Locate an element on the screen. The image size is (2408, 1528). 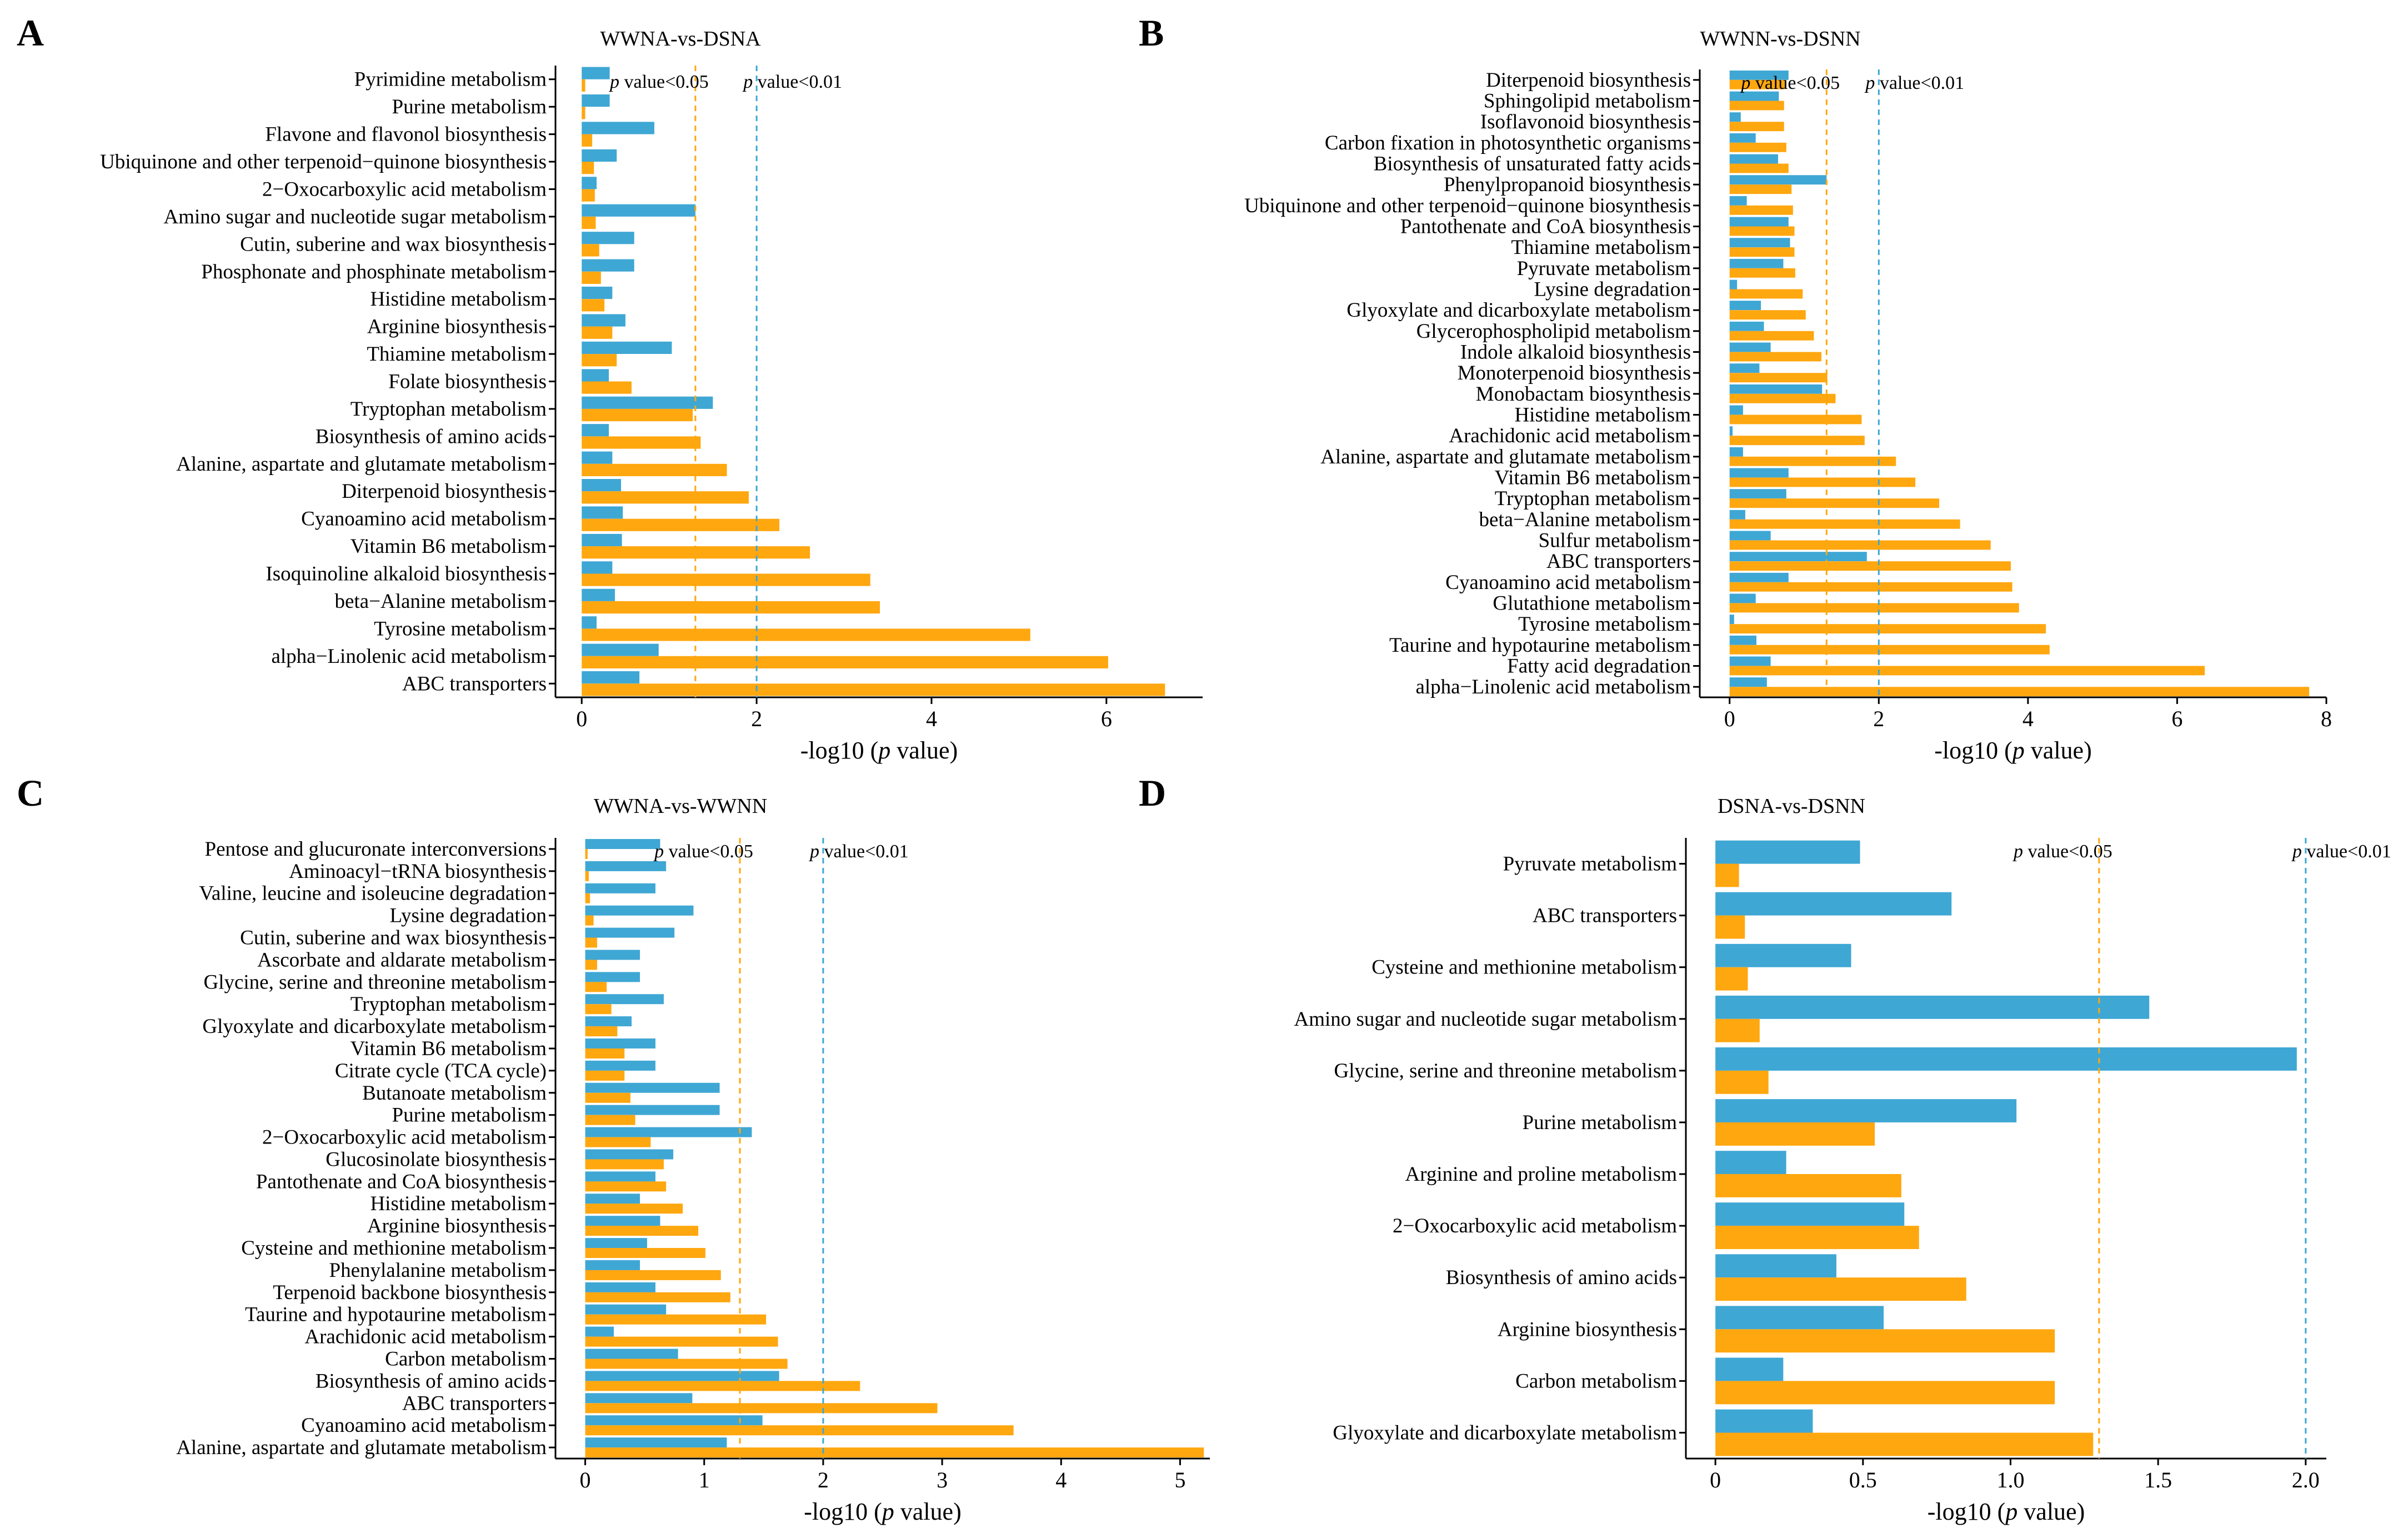
category-label: Glycine, serine and threonine metabolism is located at coordinates (375, 982).